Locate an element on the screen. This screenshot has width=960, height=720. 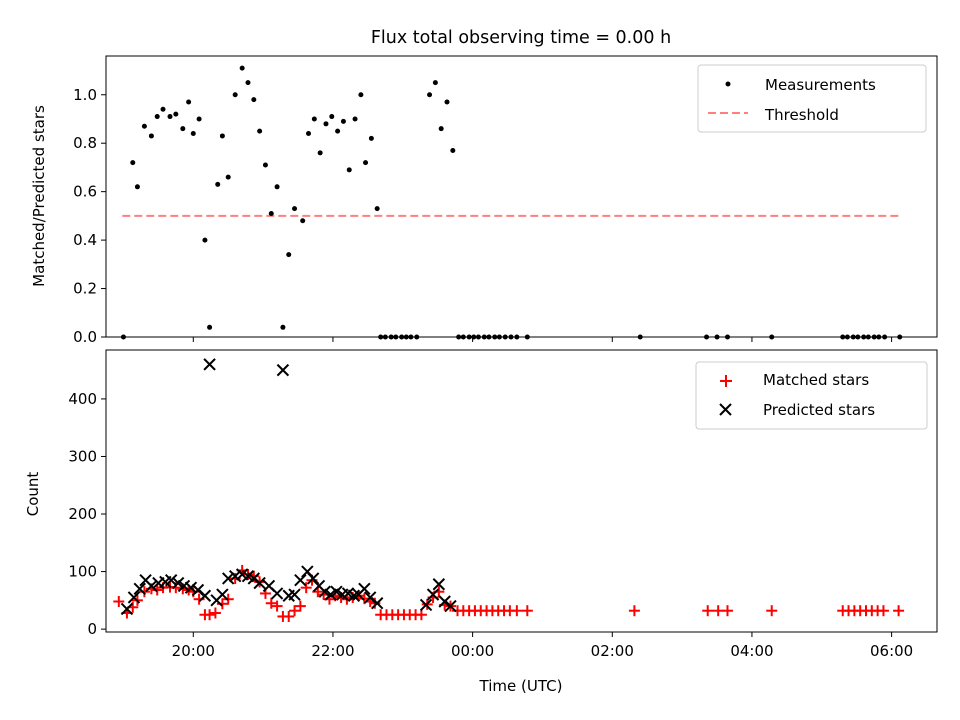
x-axis-label: Time (UTC) is located at coordinates (521, 686).